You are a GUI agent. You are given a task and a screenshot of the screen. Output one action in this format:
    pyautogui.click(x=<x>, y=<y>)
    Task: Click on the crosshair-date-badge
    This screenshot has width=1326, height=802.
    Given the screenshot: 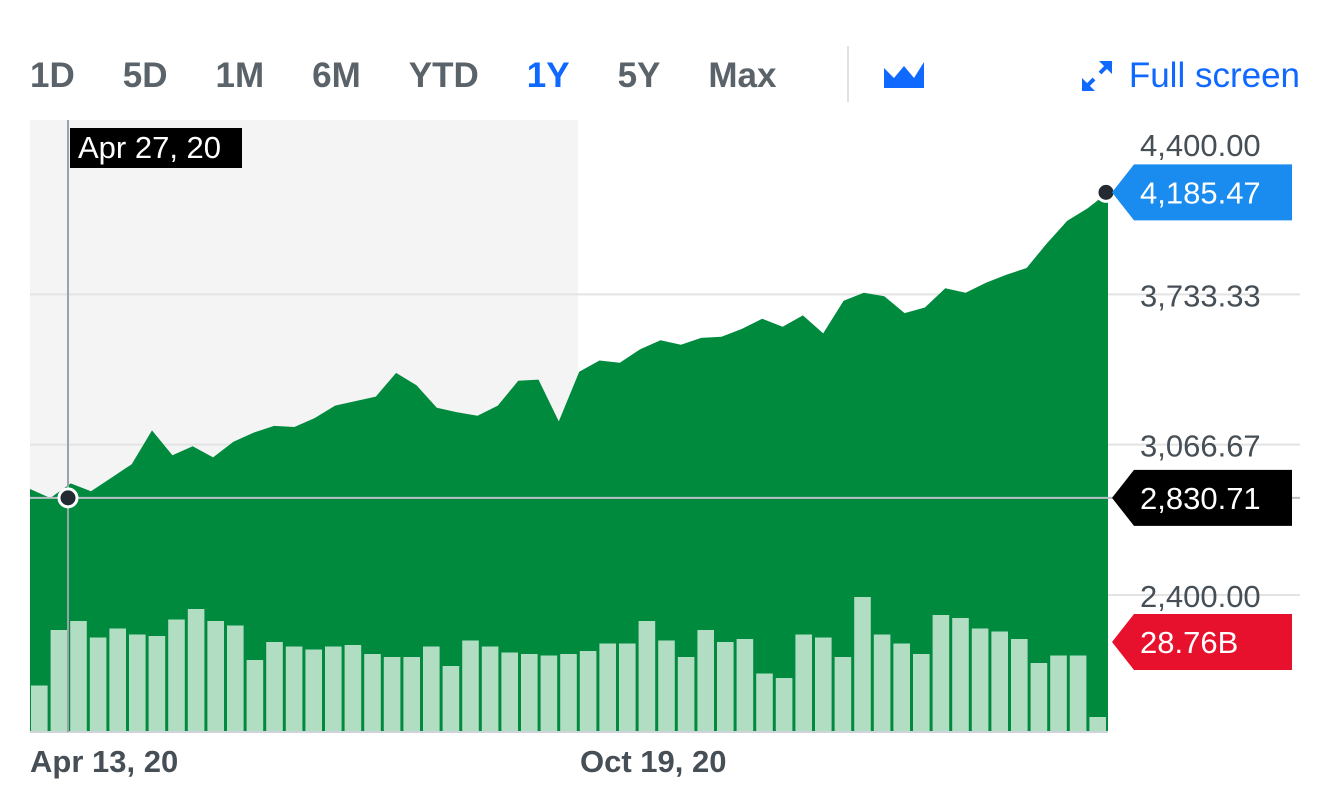 What is the action you would take?
    pyautogui.click(x=156, y=148)
    